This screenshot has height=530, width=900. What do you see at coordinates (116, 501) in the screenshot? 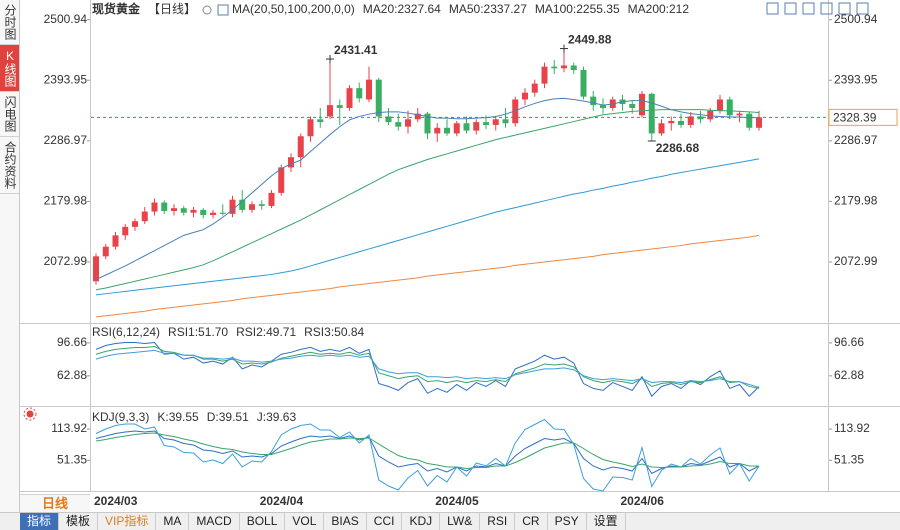
I see `x-tick-label: 2024/03` at bounding box center [116, 501].